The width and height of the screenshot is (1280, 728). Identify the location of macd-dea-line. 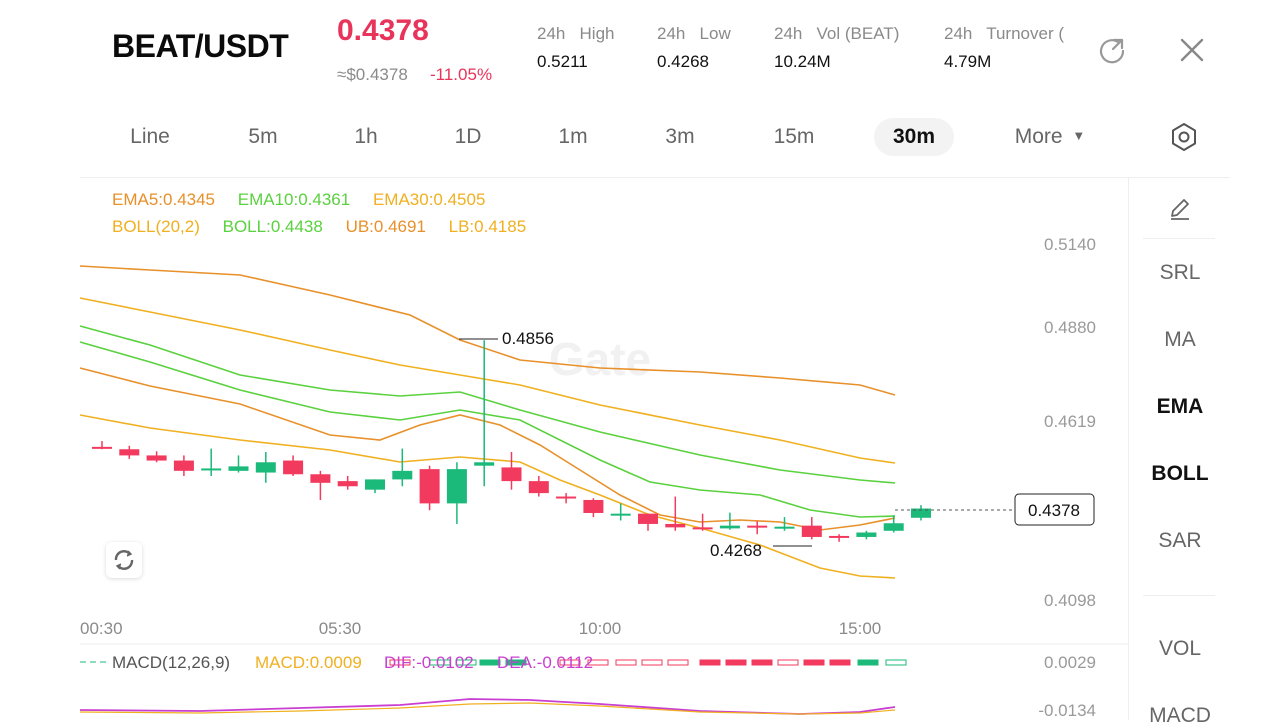
(487, 708).